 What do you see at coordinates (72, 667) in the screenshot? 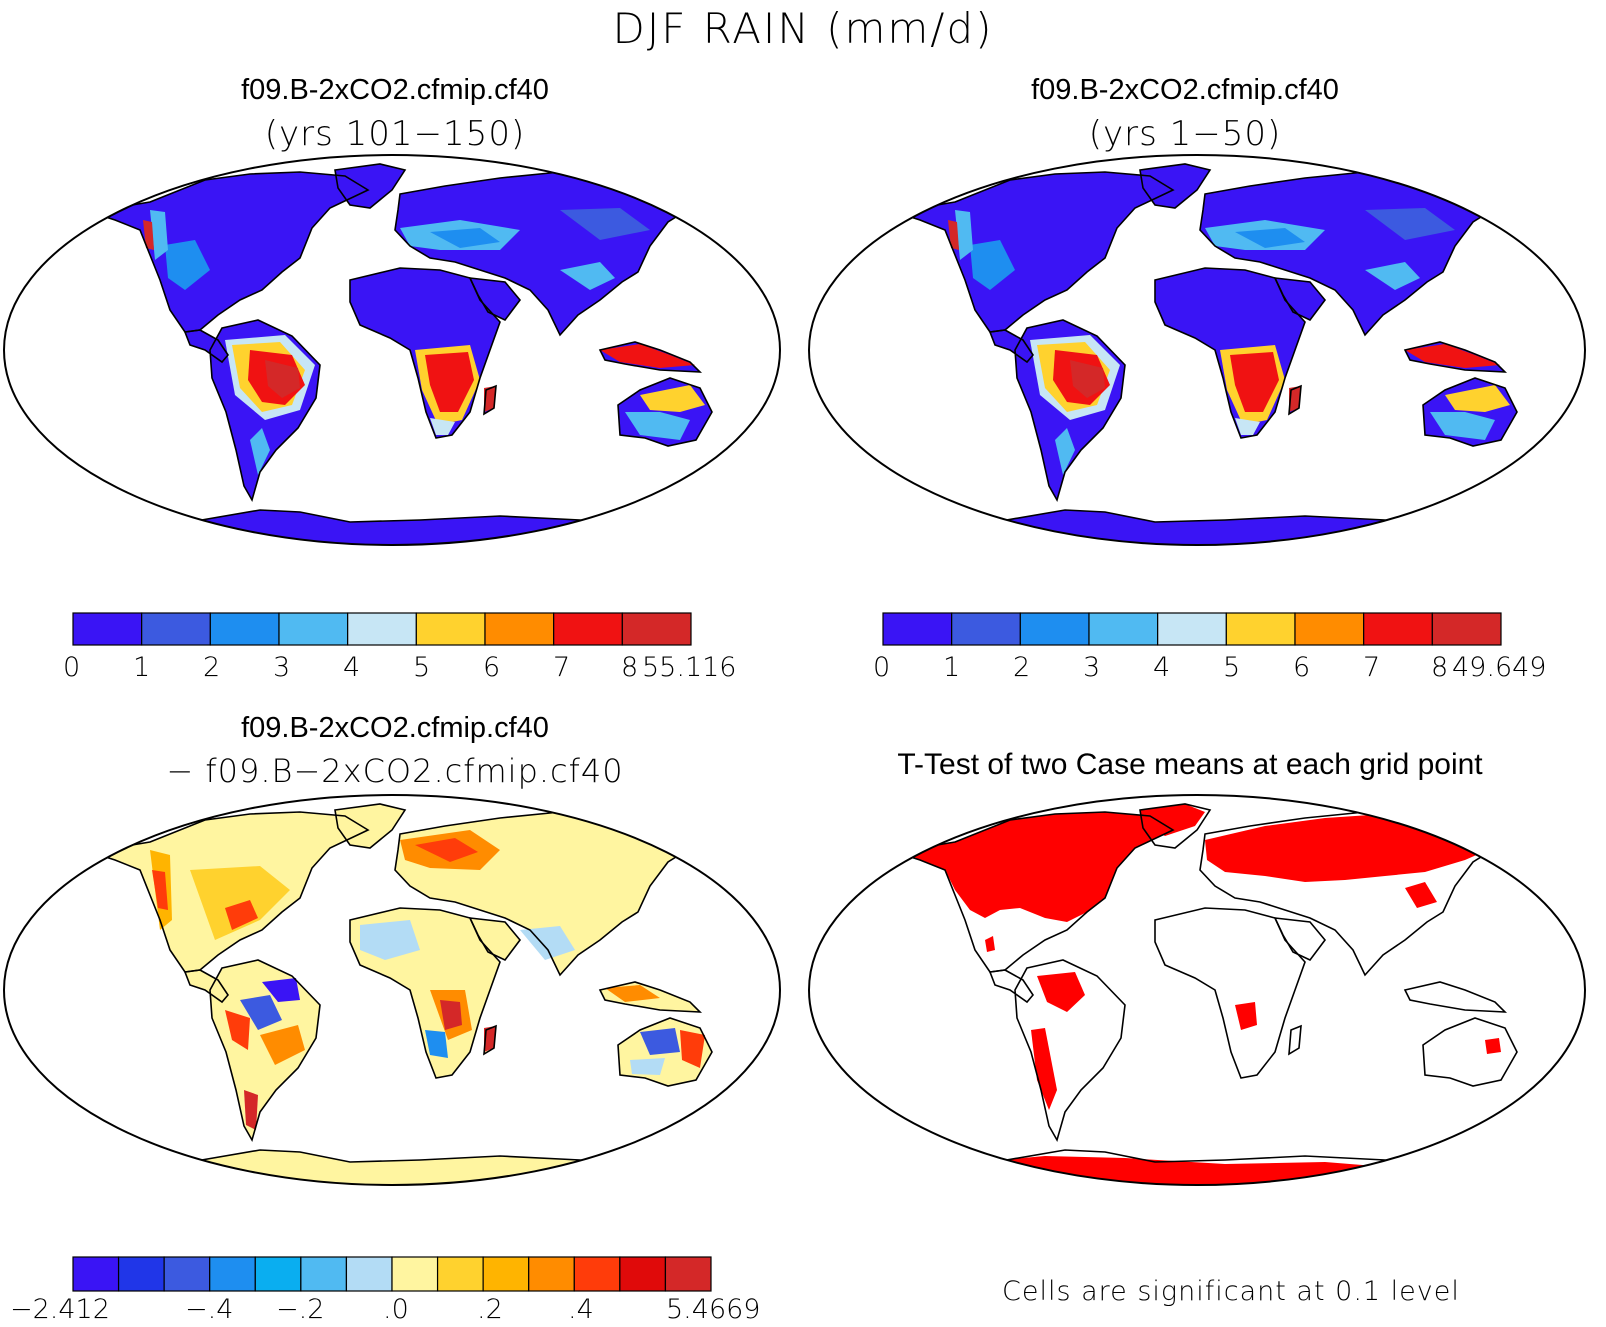
I see `cb-tick-label: 0` at bounding box center [72, 667].